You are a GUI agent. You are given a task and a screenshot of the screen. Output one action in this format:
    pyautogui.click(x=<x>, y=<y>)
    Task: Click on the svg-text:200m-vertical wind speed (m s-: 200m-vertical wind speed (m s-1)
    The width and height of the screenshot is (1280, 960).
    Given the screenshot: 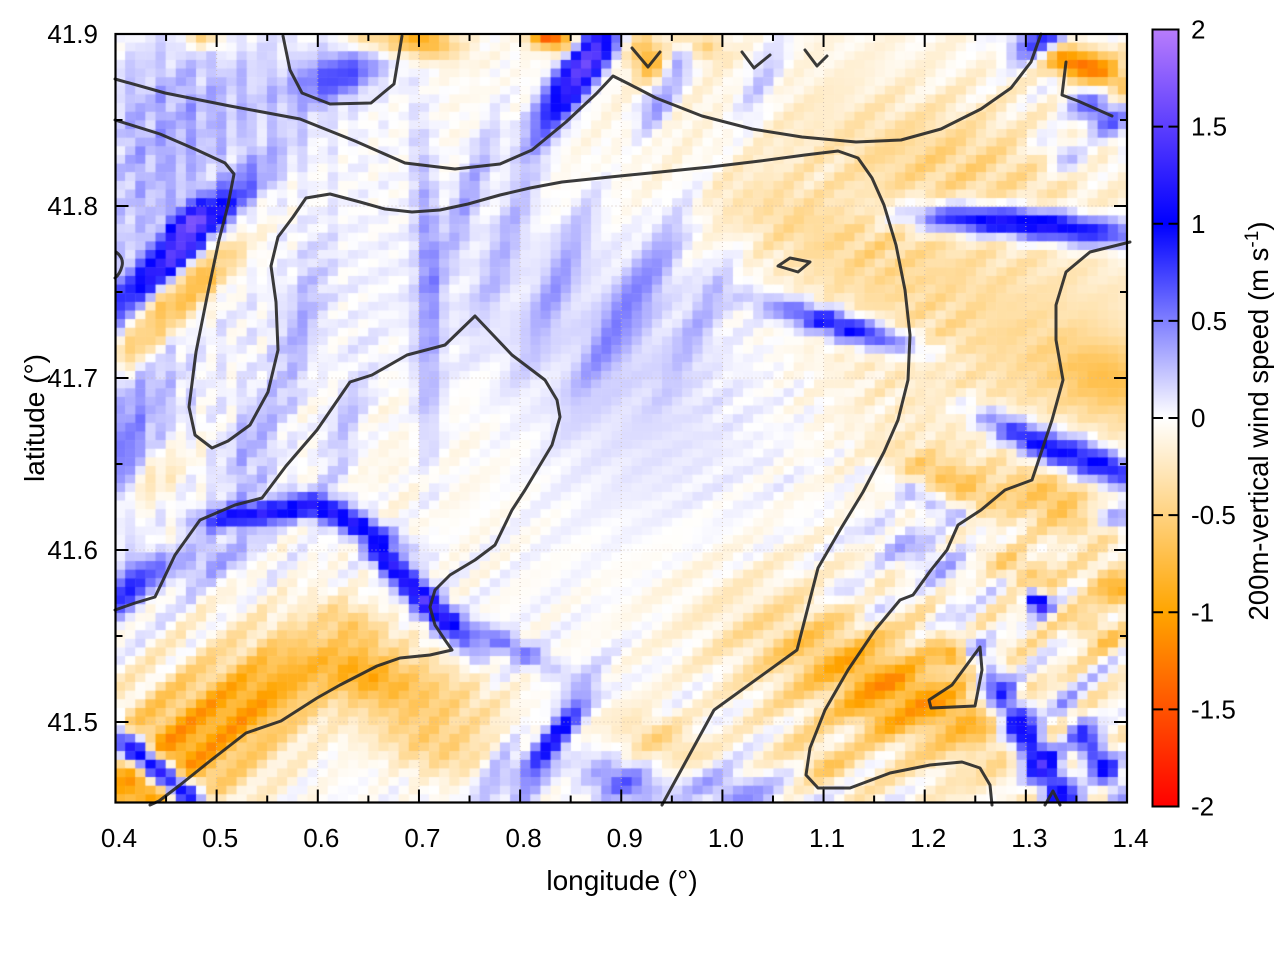 What is the action you would take?
    pyautogui.click(x=1258, y=421)
    